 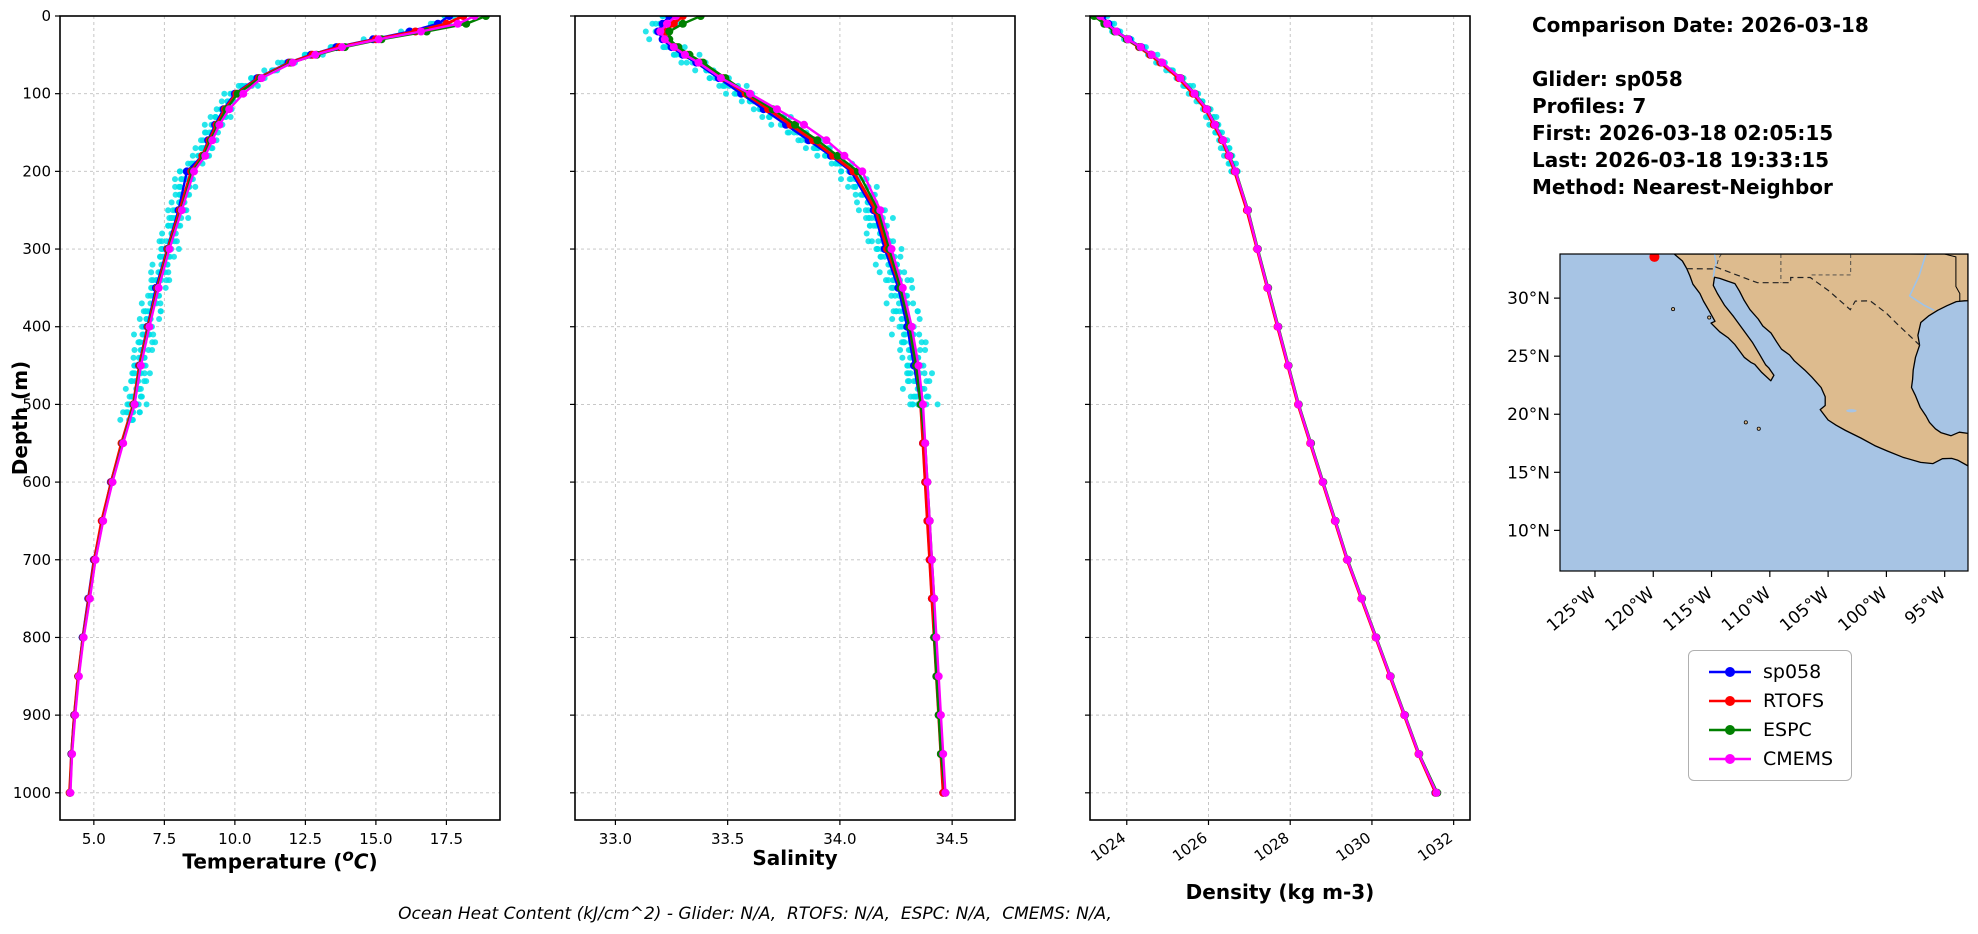 I want to click on salinity-glider-scatter, so click(x=791, y=212).